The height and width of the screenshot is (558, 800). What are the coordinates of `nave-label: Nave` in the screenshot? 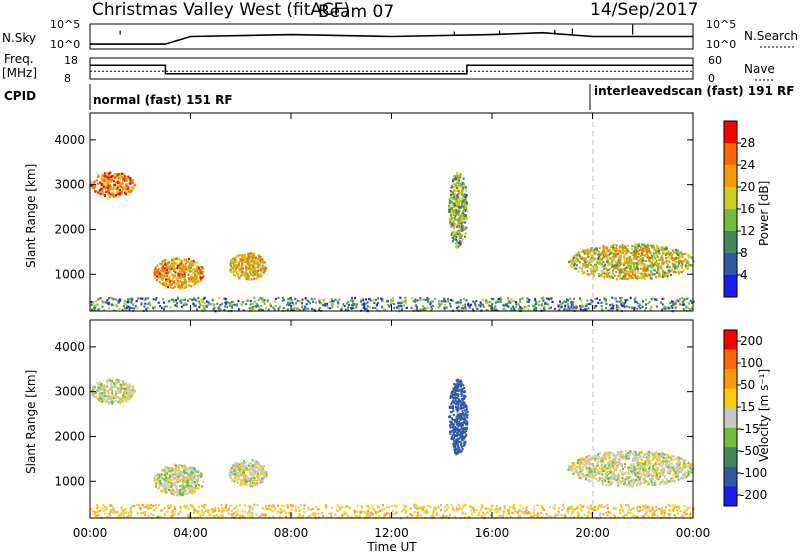 It's located at (759, 69).